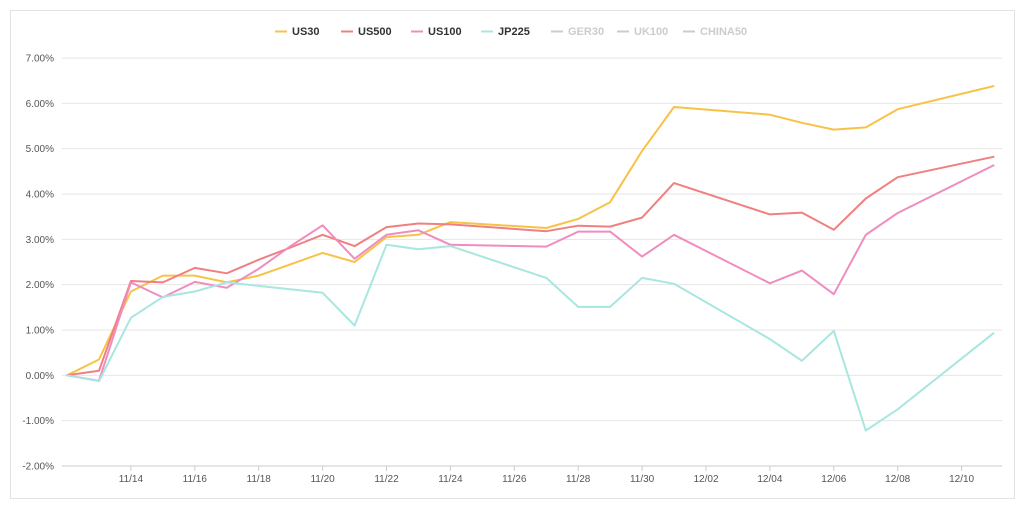 This screenshot has height=511, width=1024. I want to click on x-tick-label: 12/06, so click(833, 479).